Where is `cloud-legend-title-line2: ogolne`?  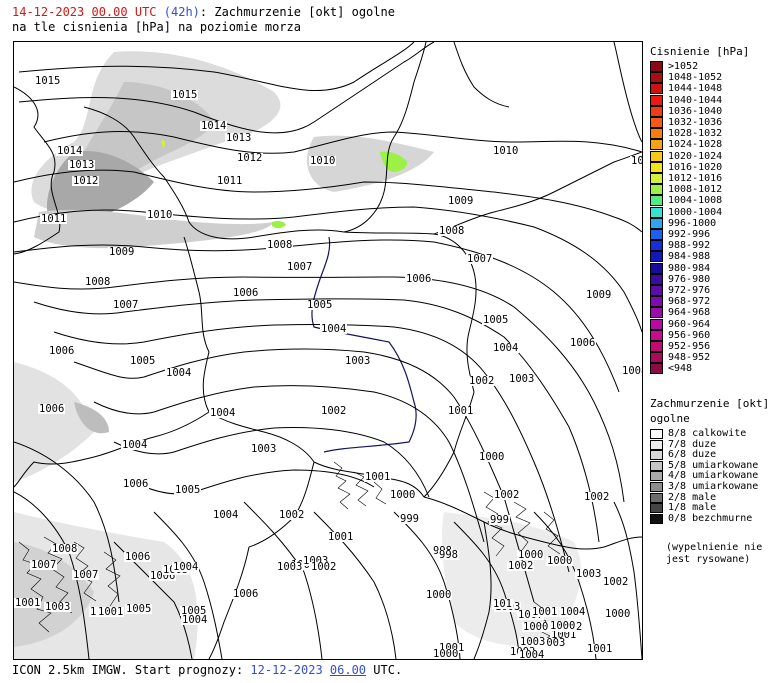
cloud-legend-title-line2: ogolne is located at coordinates (670, 418).